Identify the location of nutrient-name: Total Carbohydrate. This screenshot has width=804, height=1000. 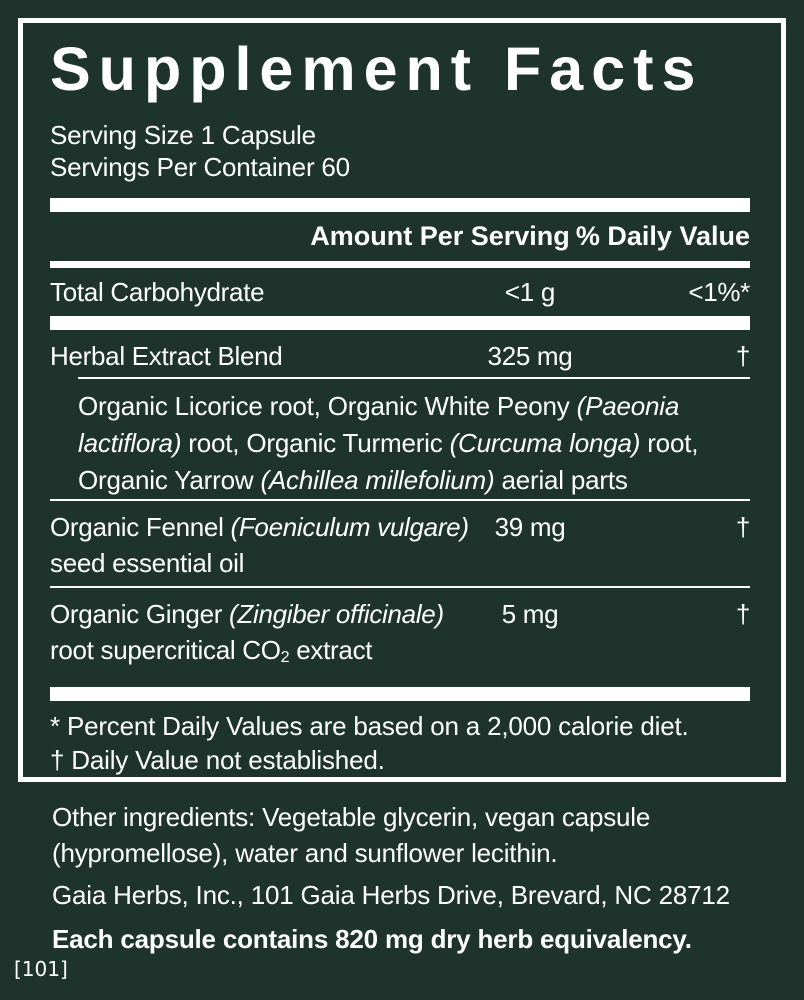
(157, 292).